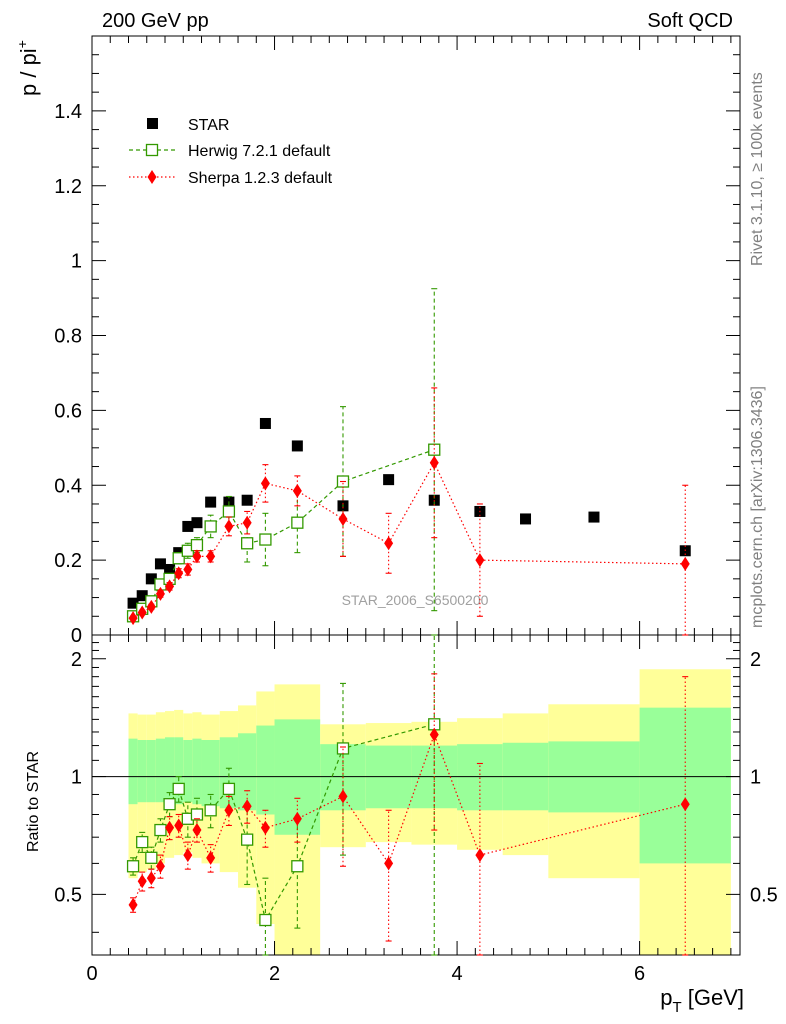 The image size is (786, 1024). What do you see at coordinates (274, 974) in the screenshot?
I see `x-tick-label: 2` at bounding box center [274, 974].